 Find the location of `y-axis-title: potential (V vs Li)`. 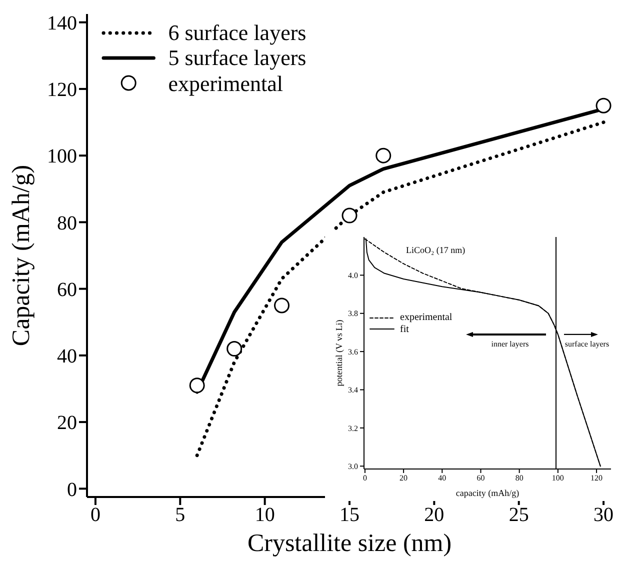

y-axis-title: potential (V vs Li) is located at coordinates (339, 353).